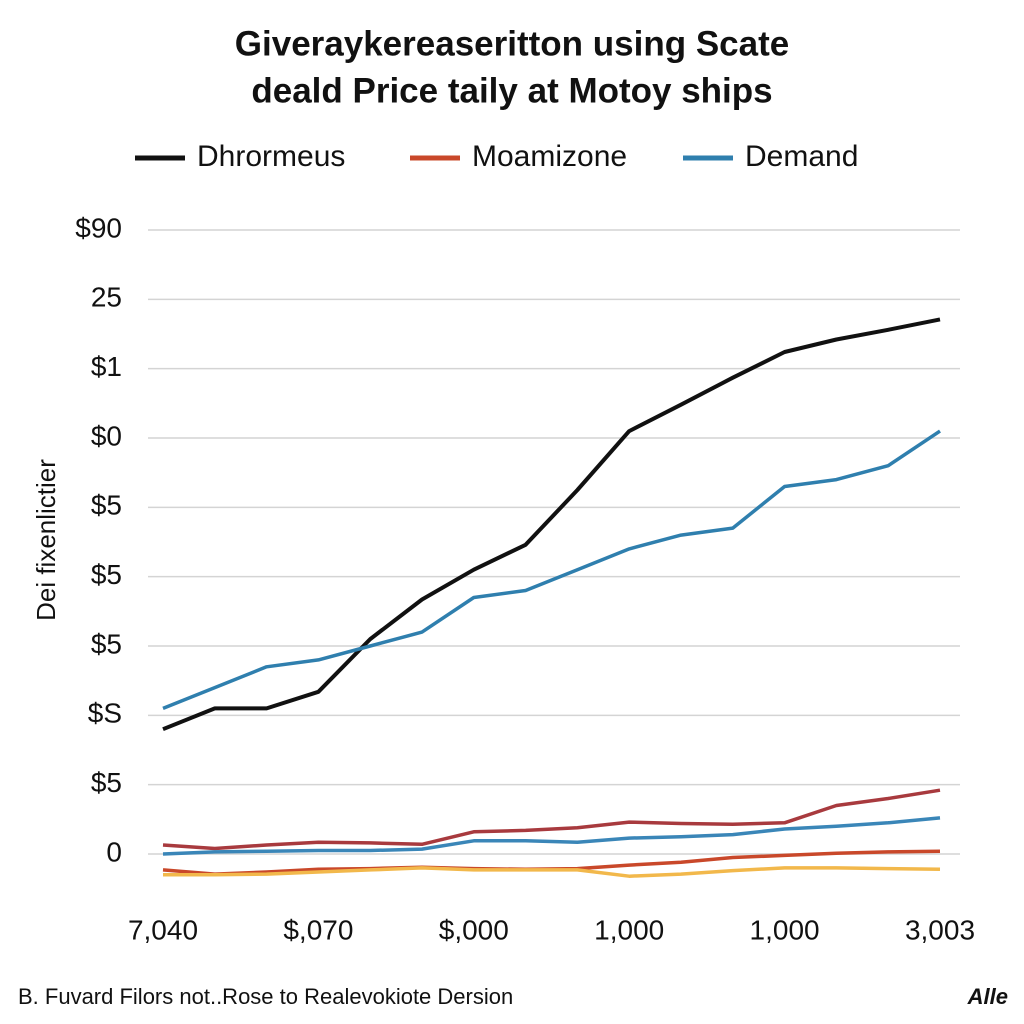 The height and width of the screenshot is (1024, 1024). Describe the element at coordinates (106, 435) in the screenshot. I see `y-tick-label: $0` at that location.